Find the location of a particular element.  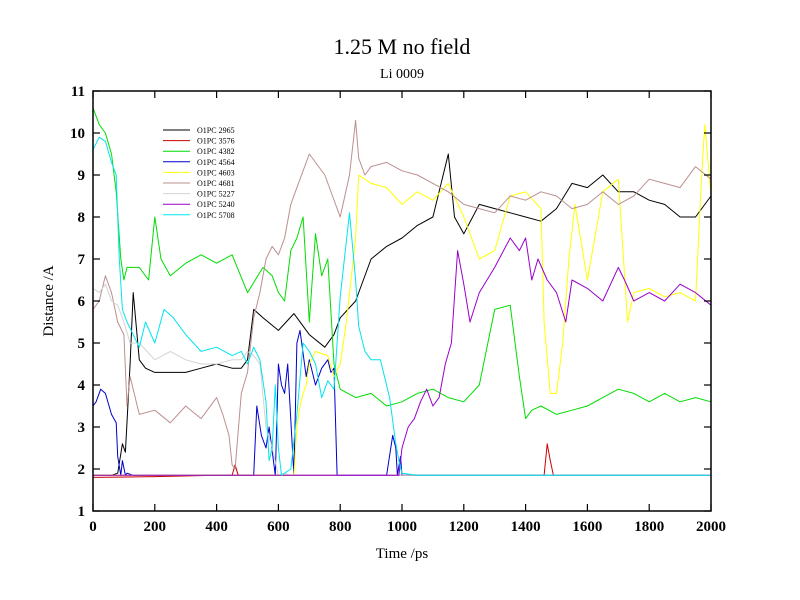

chart-subtitle: Li 0009 is located at coordinates (402, 74).